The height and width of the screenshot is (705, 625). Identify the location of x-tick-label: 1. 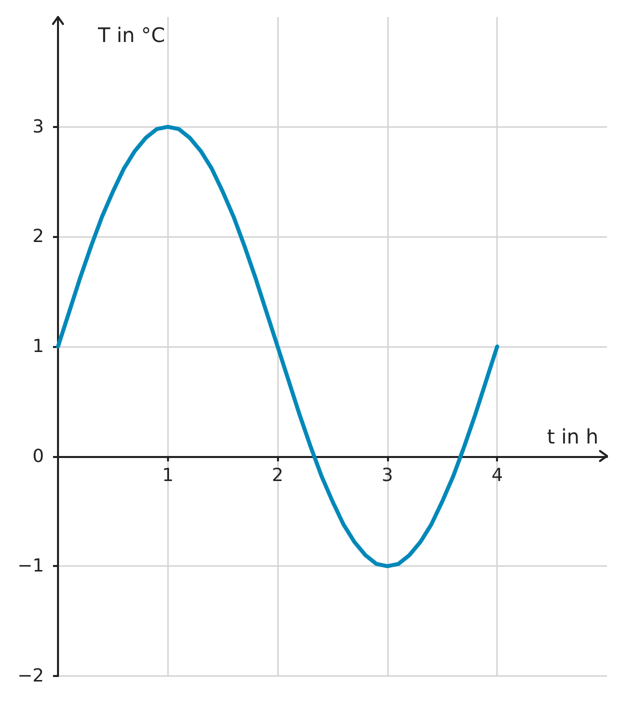
(168, 475).